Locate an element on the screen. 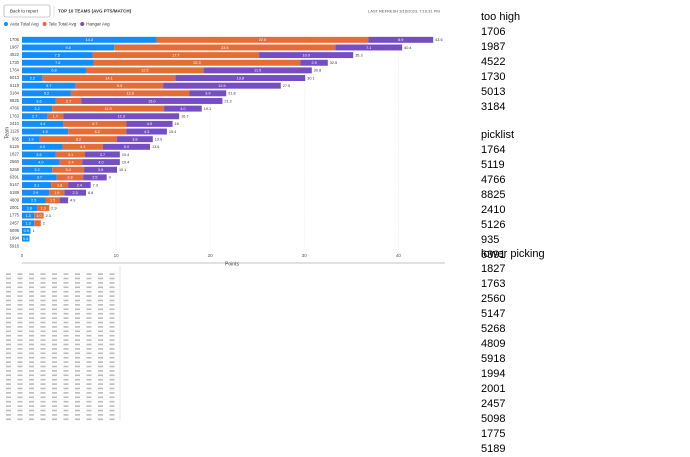 This screenshot has width=690, height=457. back-button is located at coordinates (27, 11).